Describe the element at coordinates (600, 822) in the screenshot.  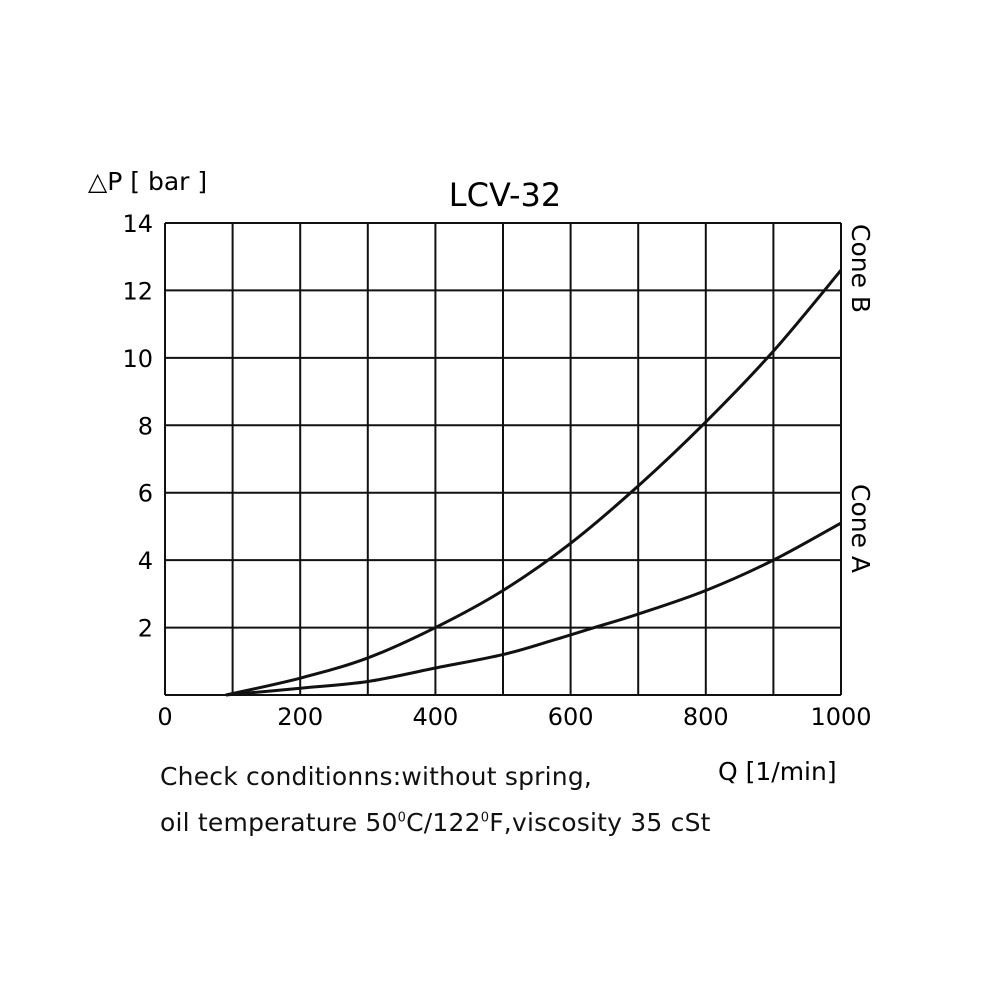
I see `note-text: F,viscosity 35 cSt` at that location.